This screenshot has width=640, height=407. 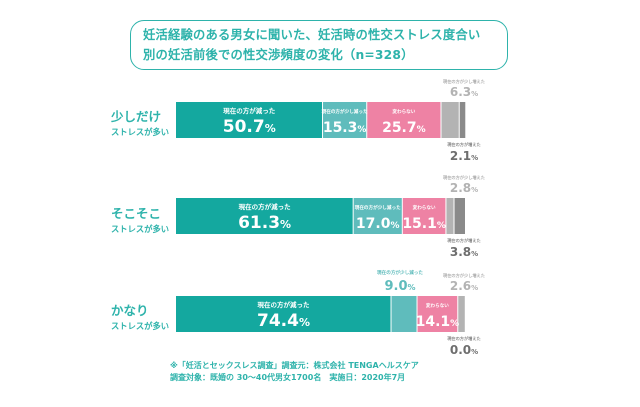 What do you see at coordinates (264, 223) in the screenshot?
I see `segment-value-label: 61.3%` at bounding box center [264, 223].